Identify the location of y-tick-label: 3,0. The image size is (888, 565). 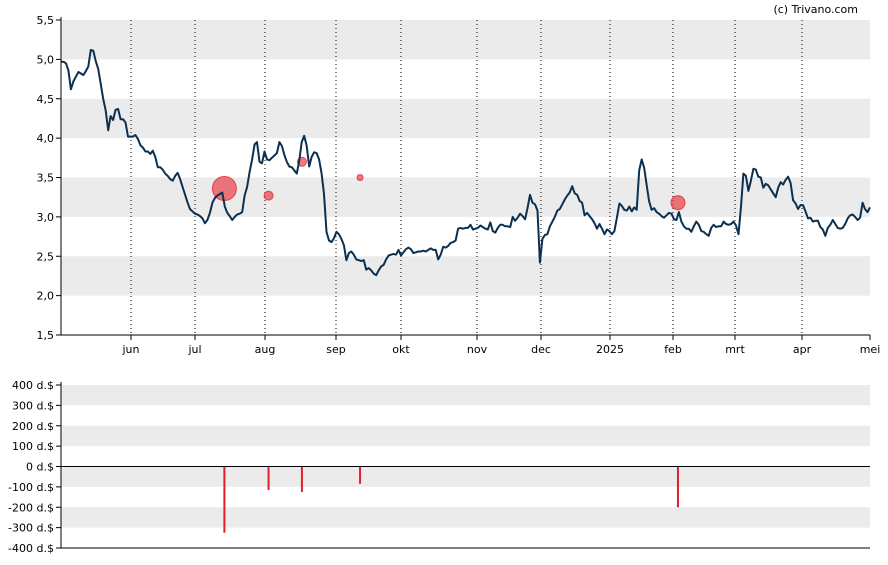
(46, 217).